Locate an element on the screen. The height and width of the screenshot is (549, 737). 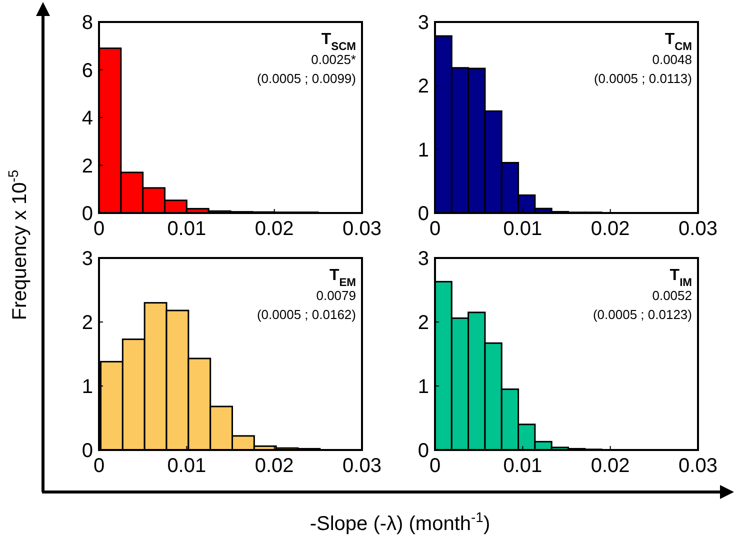
annotation: (0.0005 ; 0.0123) is located at coordinates (642, 314).